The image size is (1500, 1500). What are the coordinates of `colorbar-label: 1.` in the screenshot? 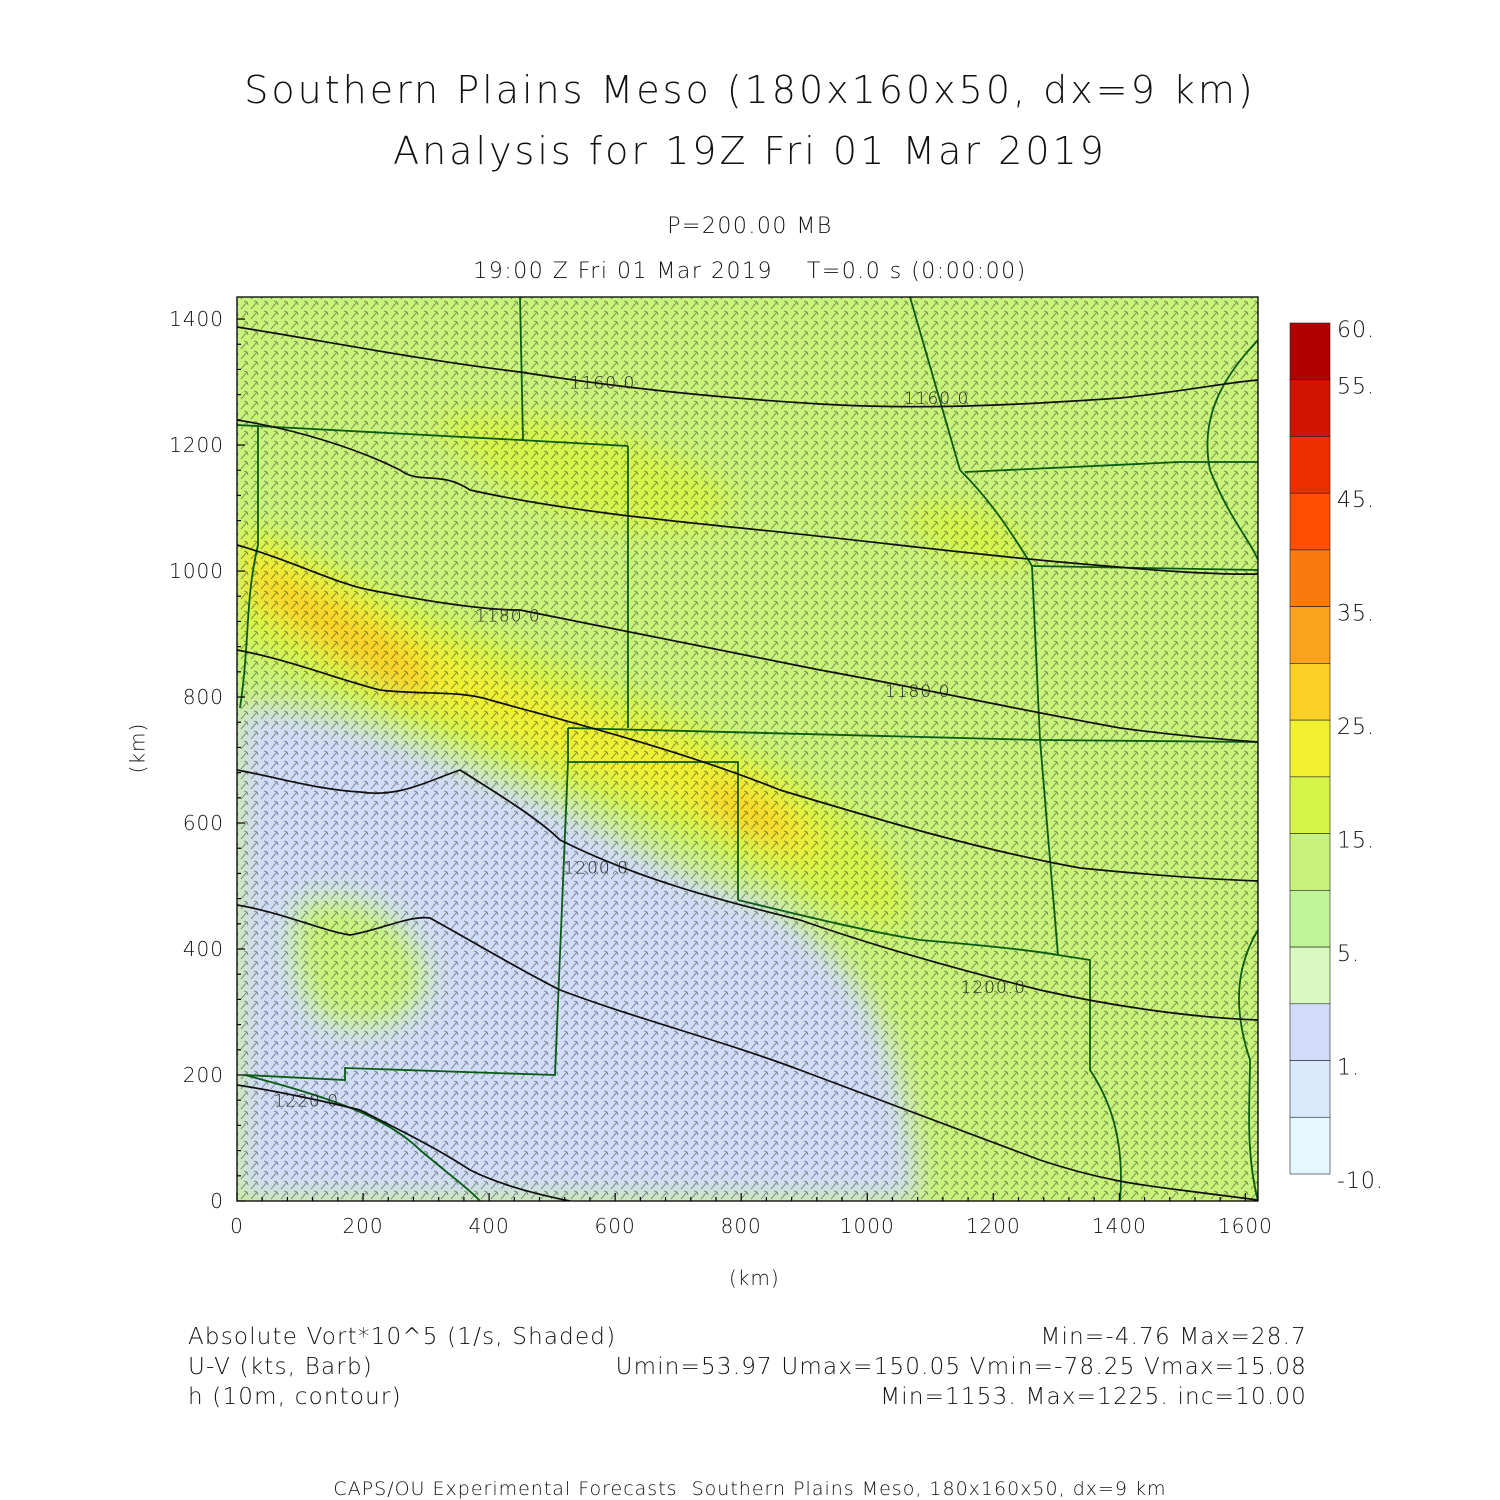 It's located at (1348, 1068).